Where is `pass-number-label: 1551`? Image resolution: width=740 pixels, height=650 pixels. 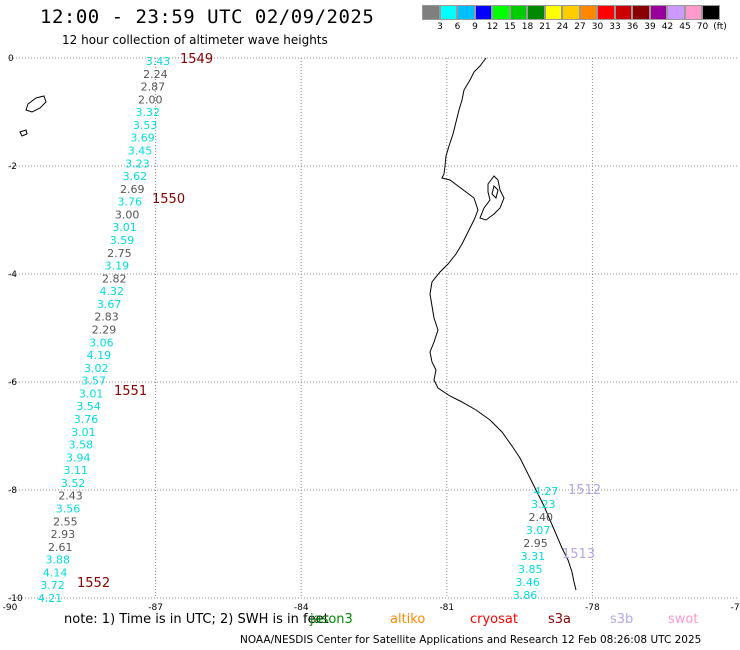
pass-number-label: 1551 is located at coordinates (130, 391).